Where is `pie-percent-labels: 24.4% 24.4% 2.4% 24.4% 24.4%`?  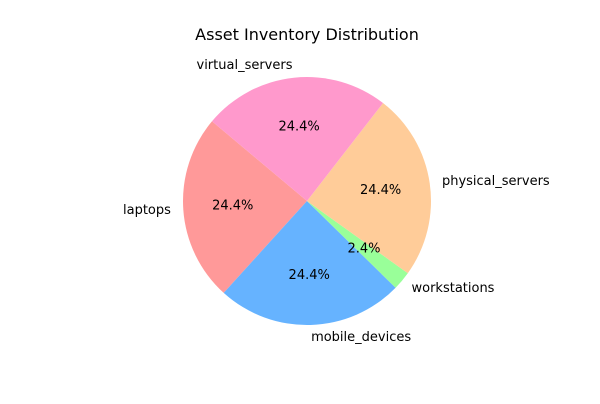 pie-percent-labels: 24.4% 24.4% 2.4% 24.4% 24.4% is located at coordinates (306, 201).